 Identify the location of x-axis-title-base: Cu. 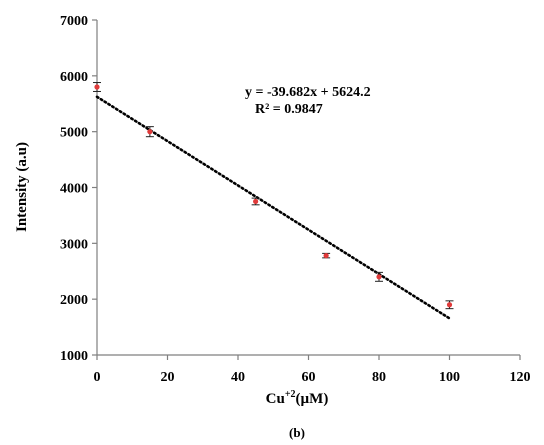
(275, 399).